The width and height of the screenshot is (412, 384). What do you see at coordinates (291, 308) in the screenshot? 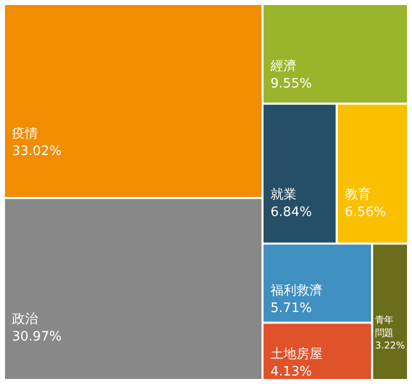
I see `data-label: 5.71%` at bounding box center [291, 308].